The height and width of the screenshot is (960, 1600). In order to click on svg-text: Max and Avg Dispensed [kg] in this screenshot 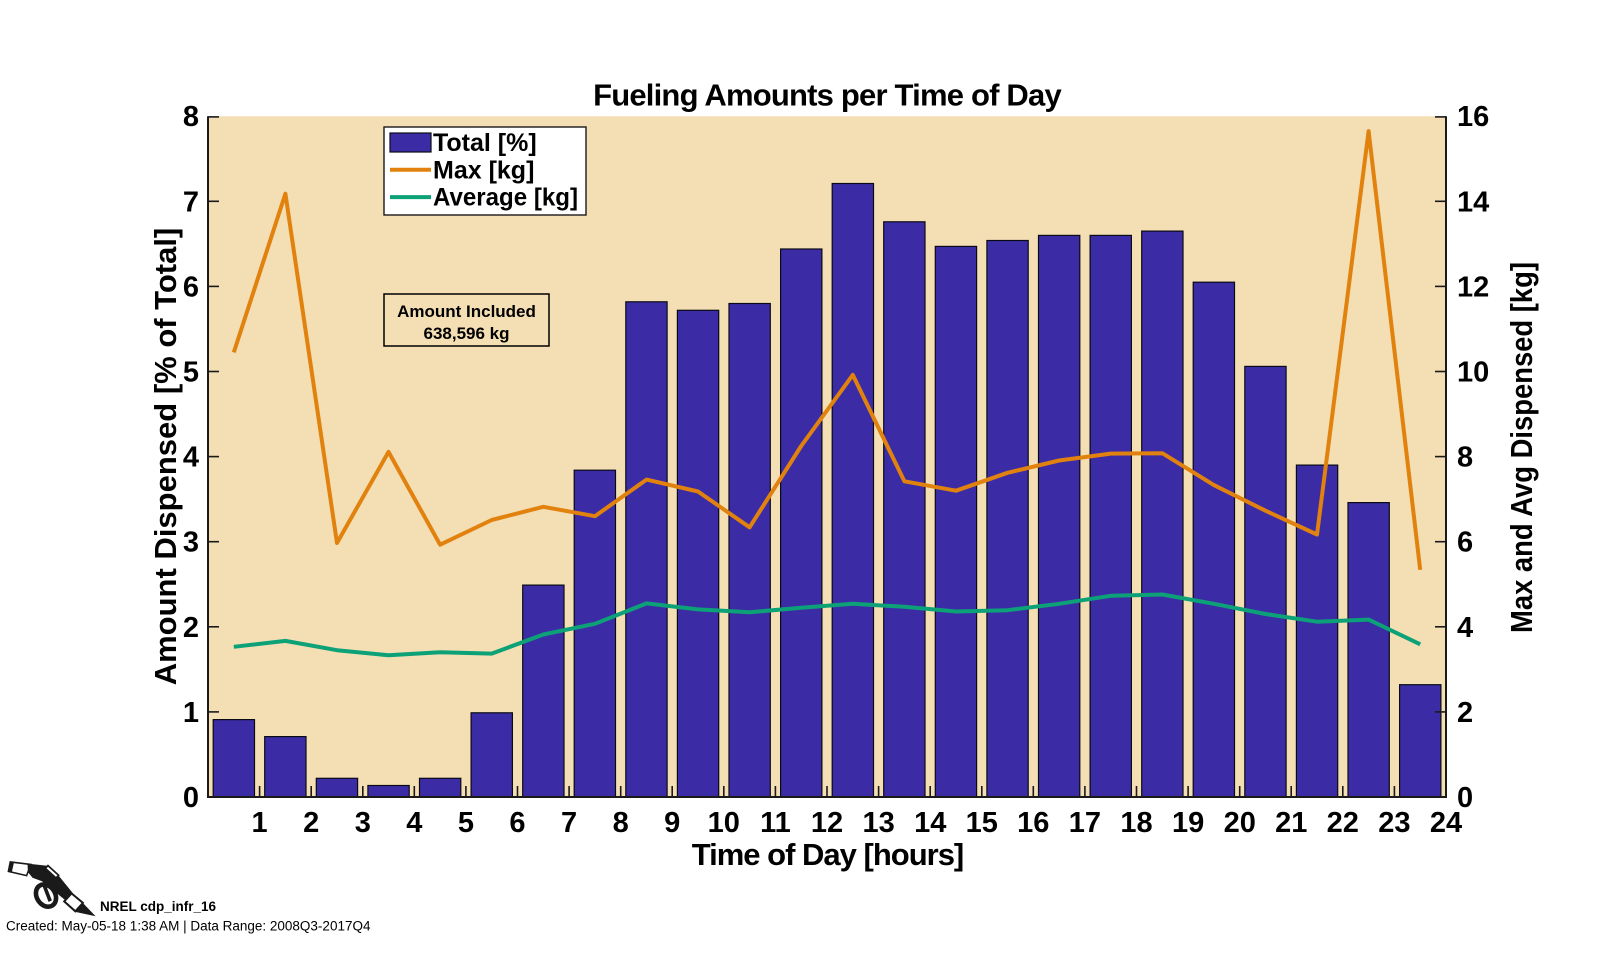, I will do `click(1521, 447)`.